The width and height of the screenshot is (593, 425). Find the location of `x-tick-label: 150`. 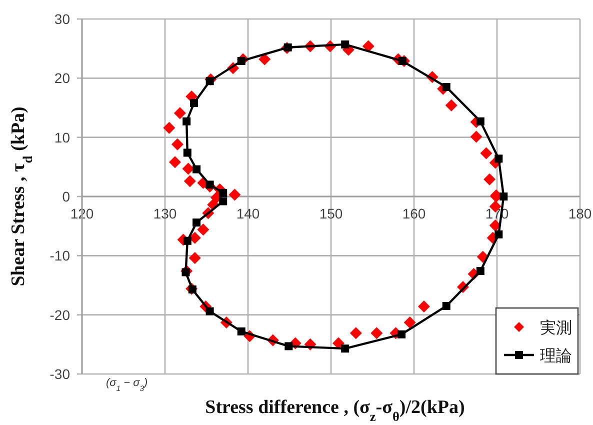

x-tick-label: 150 is located at coordinates (331, 214).